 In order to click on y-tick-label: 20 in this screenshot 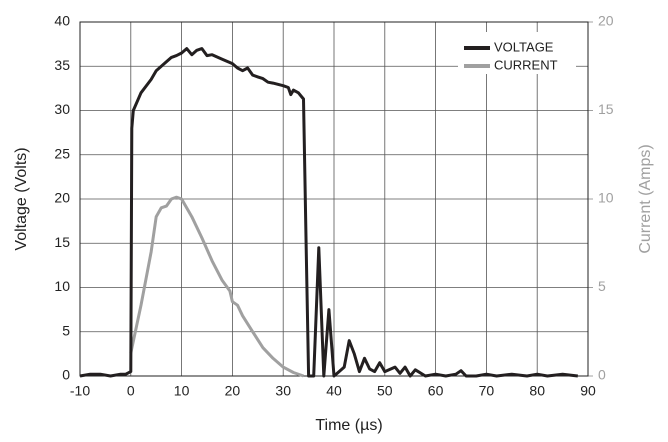, I will do `click(62, 198)`.